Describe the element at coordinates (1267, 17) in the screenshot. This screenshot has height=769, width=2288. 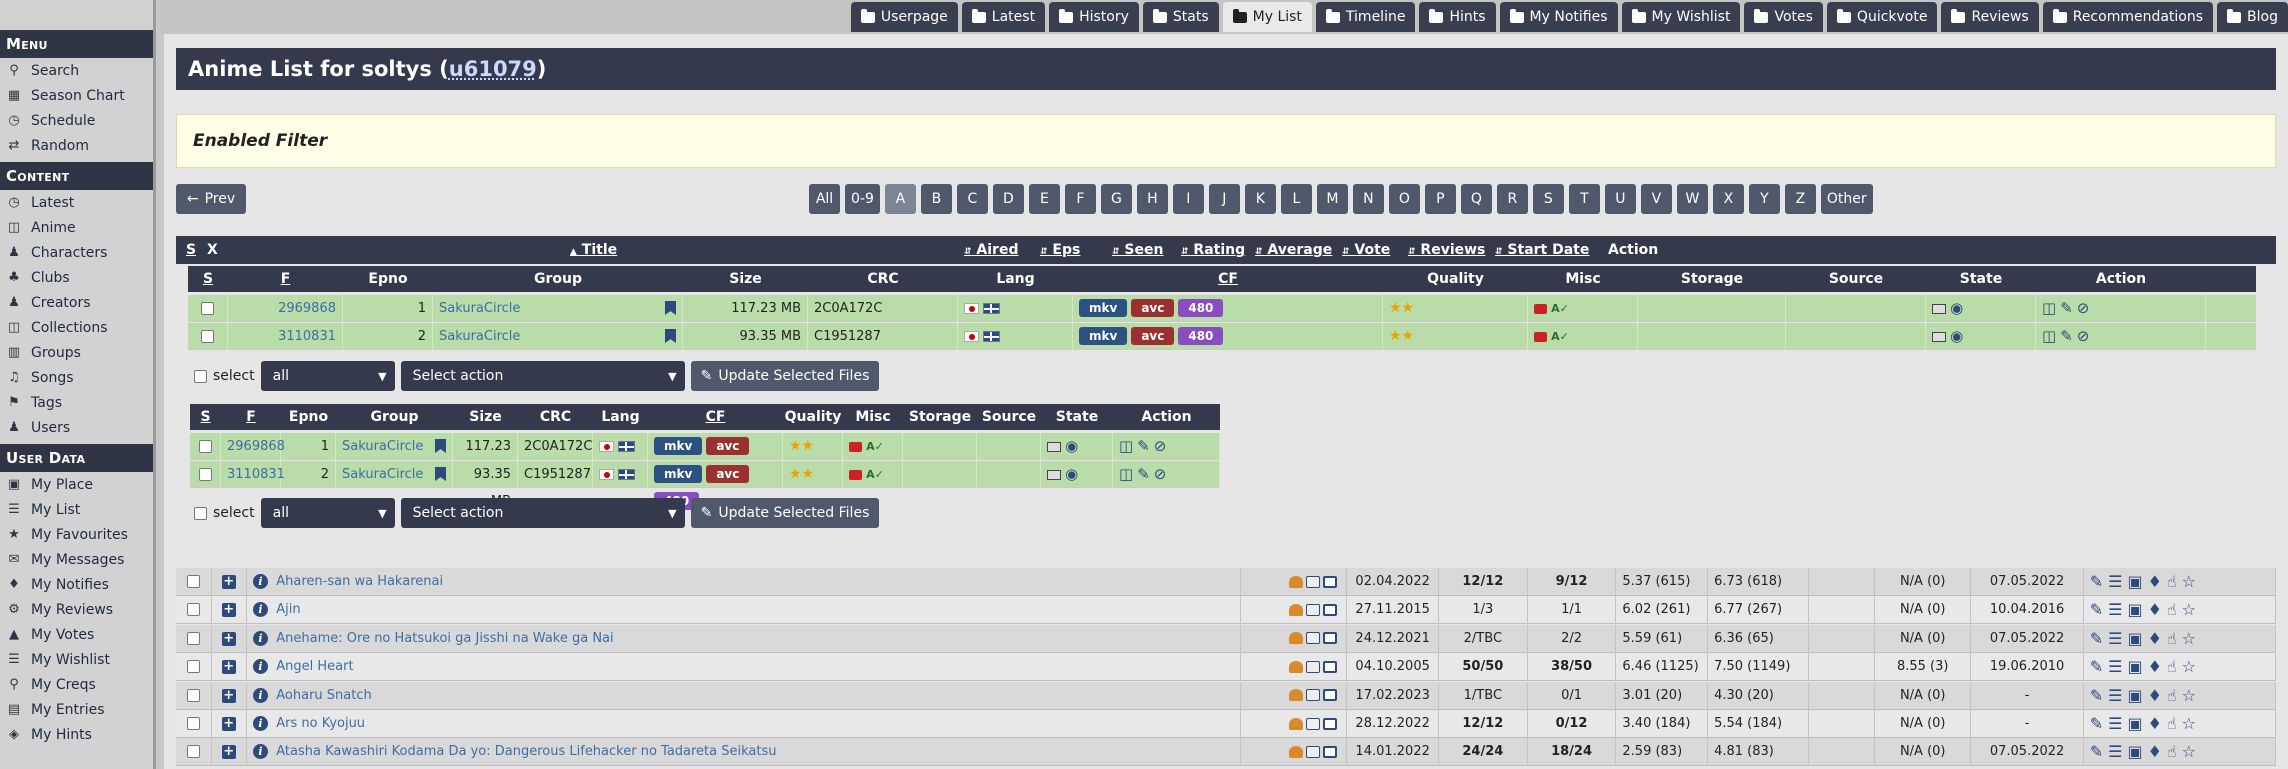
I see `tab-my-list: My List` at that location.